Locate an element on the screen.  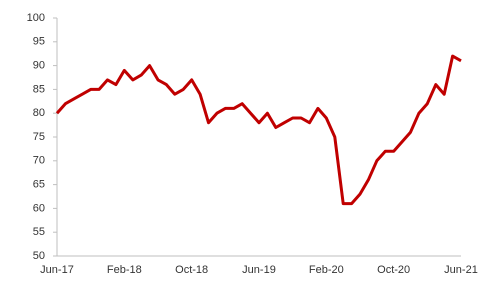
x-tick-label: Jun-17 is located at coordinates (57, 270).